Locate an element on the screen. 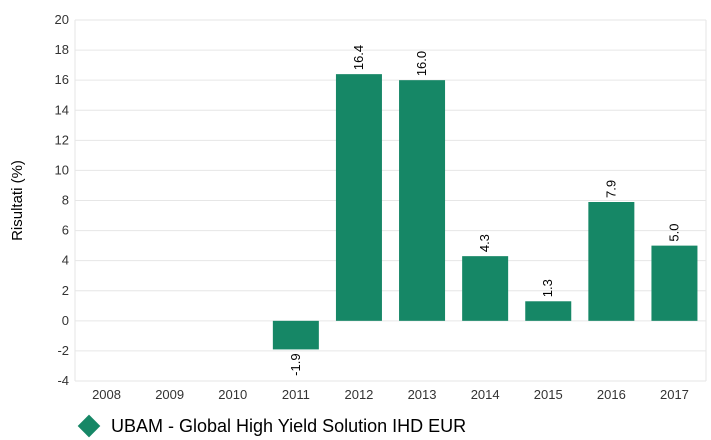  data-label: 1.3 is located at coordinates (547, 288).